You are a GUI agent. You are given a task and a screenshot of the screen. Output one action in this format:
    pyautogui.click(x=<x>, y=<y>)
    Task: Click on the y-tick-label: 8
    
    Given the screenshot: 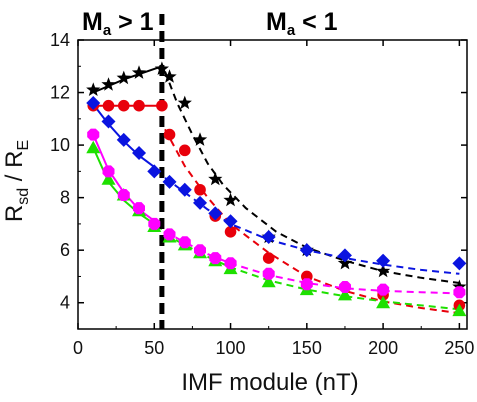 What is the action you would take?
    pyautogui.click(x=65, y=198)
    